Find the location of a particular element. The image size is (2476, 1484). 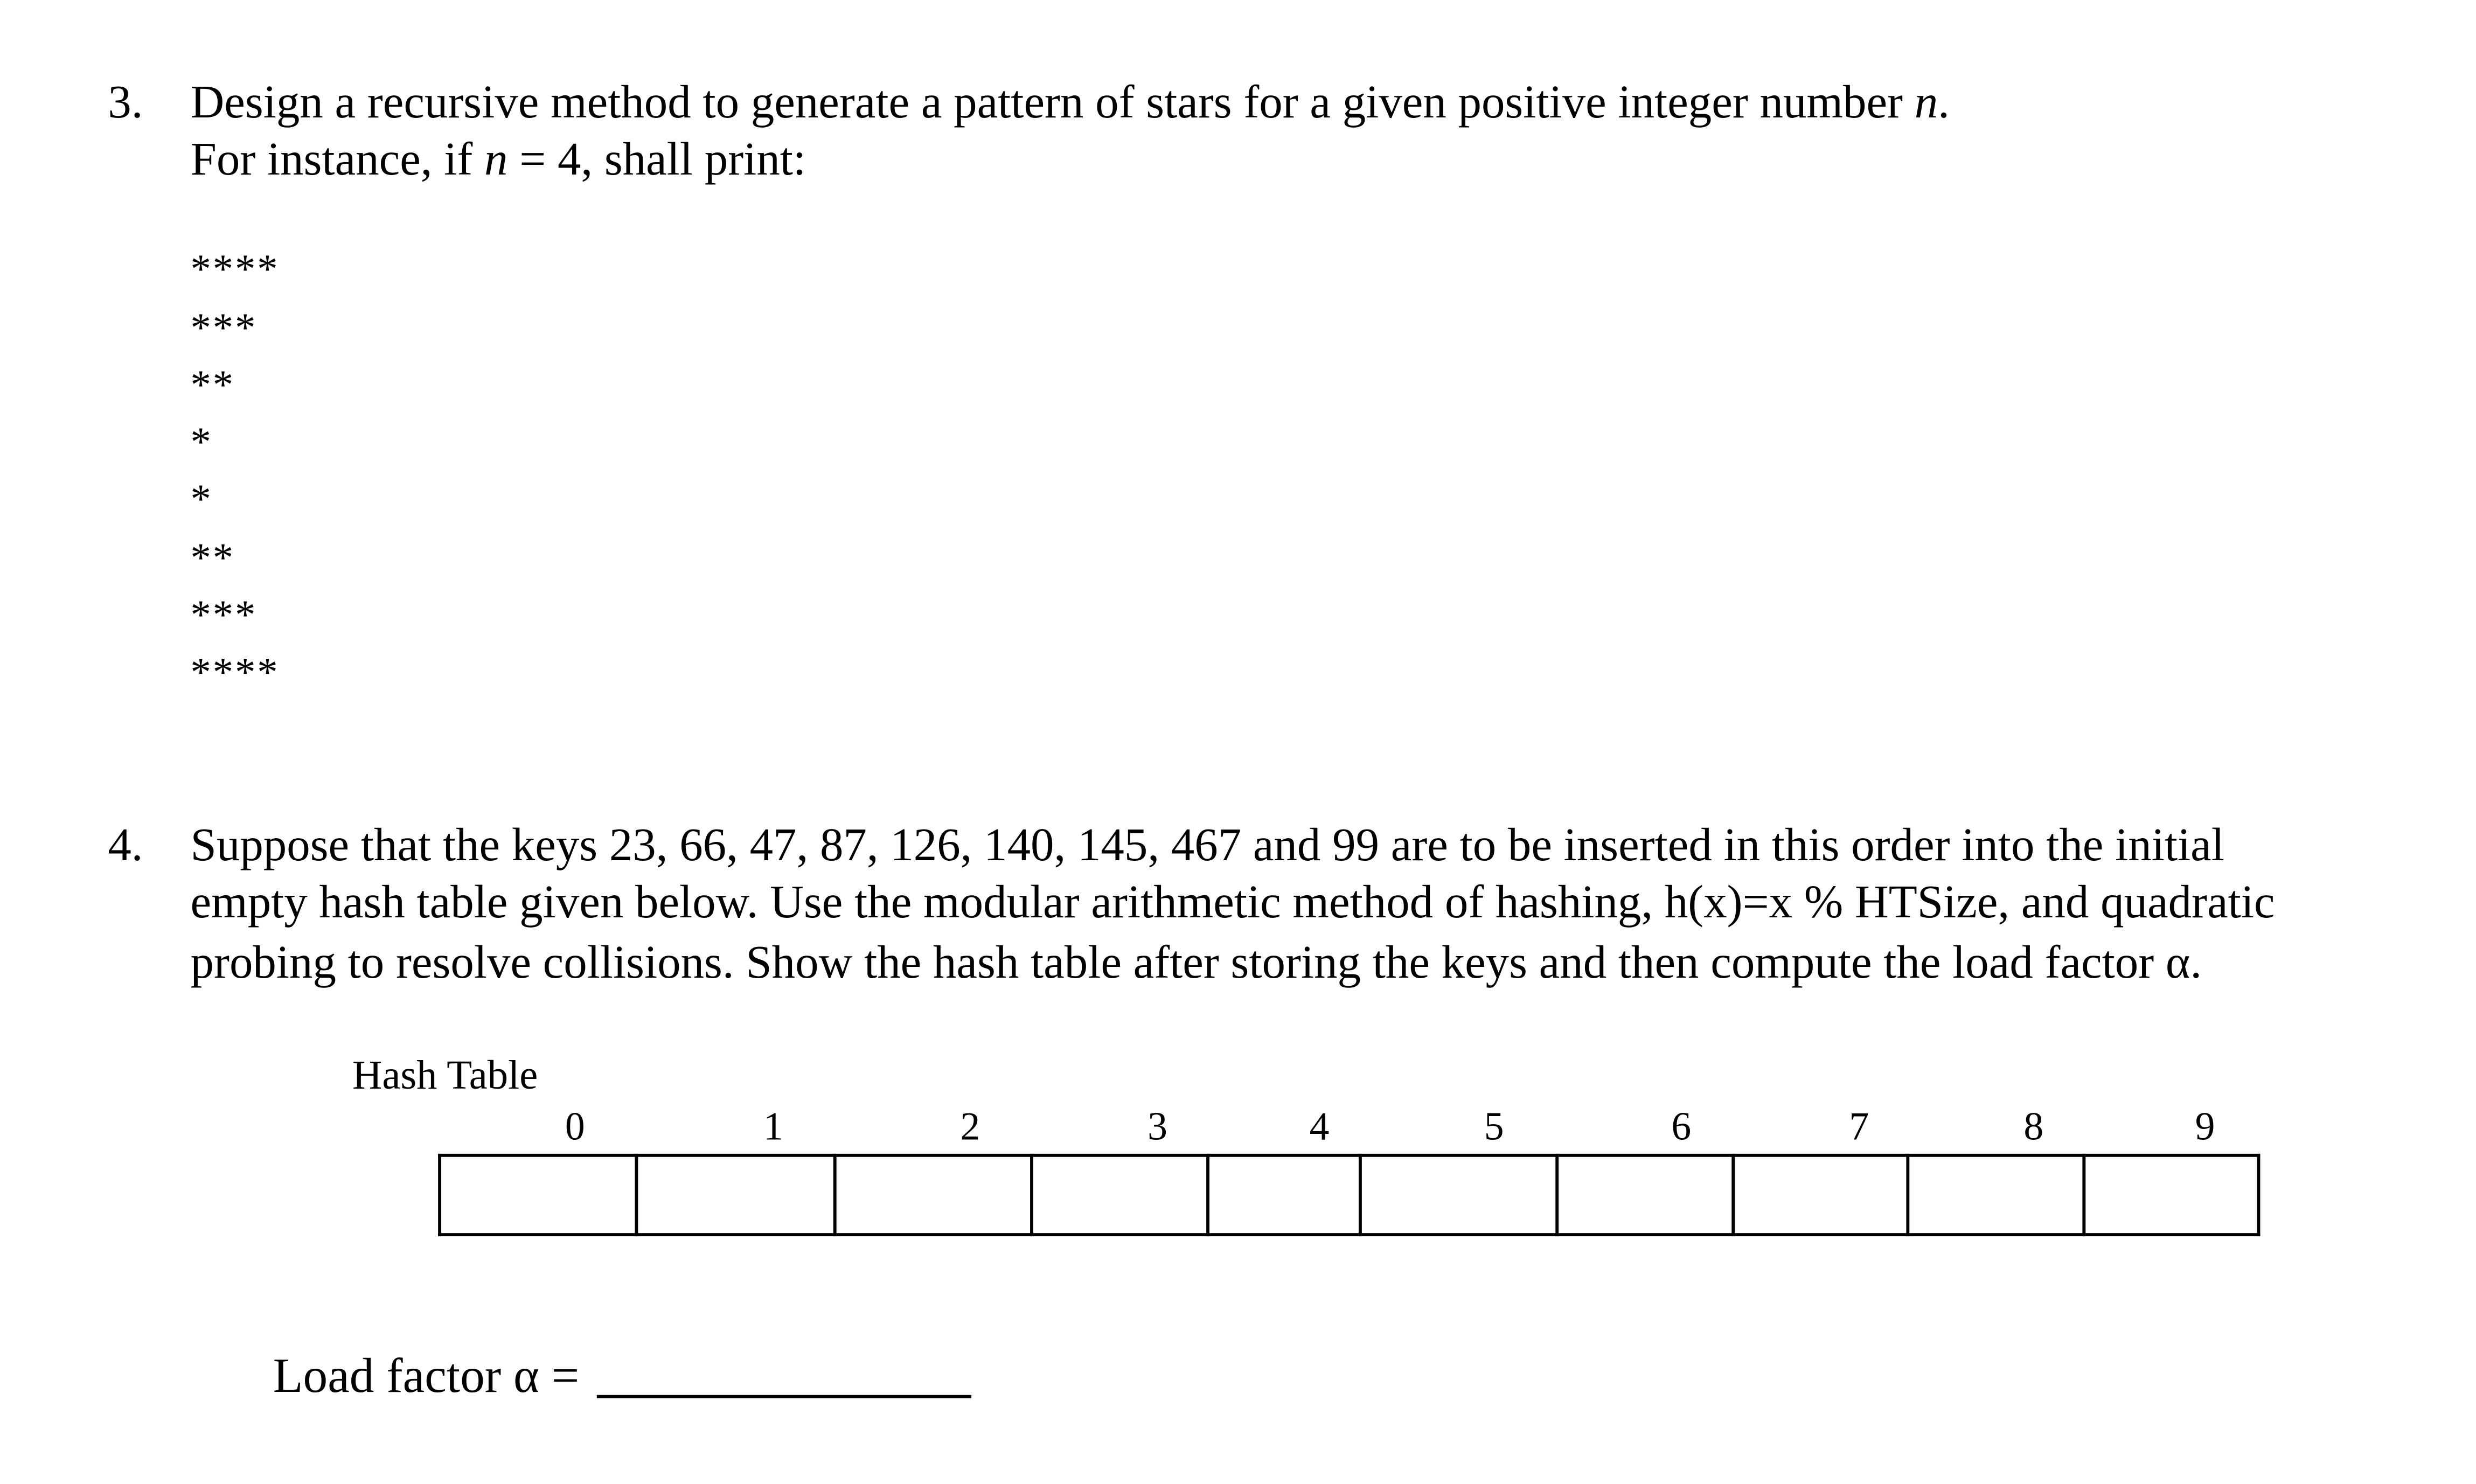

index-label: 7 is located at coordinates (1859, 1128).